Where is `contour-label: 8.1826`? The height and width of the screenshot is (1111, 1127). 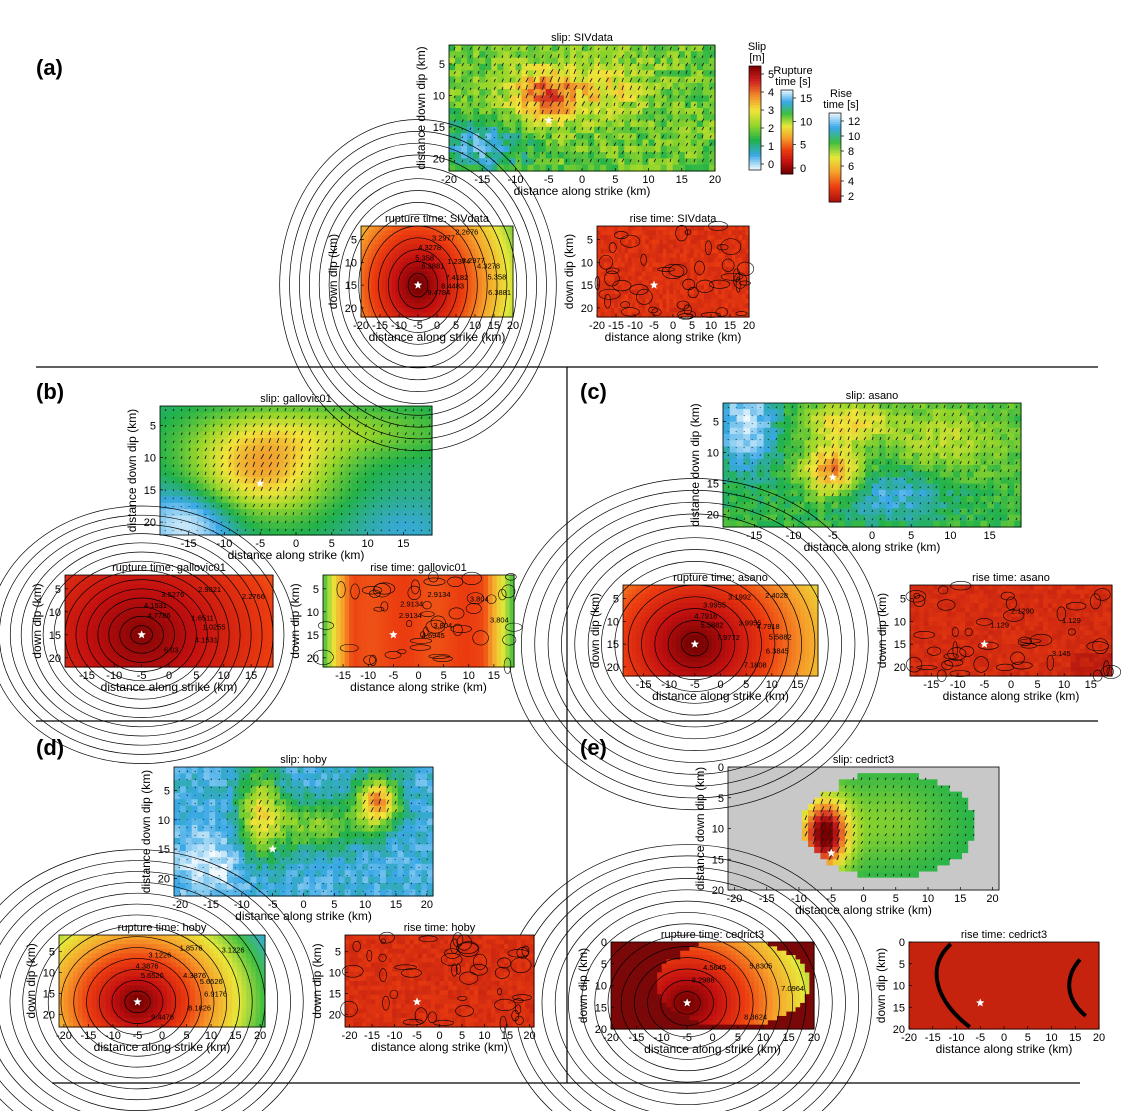
contour-label: 8.1826 is located at coordinates (199, 1007).